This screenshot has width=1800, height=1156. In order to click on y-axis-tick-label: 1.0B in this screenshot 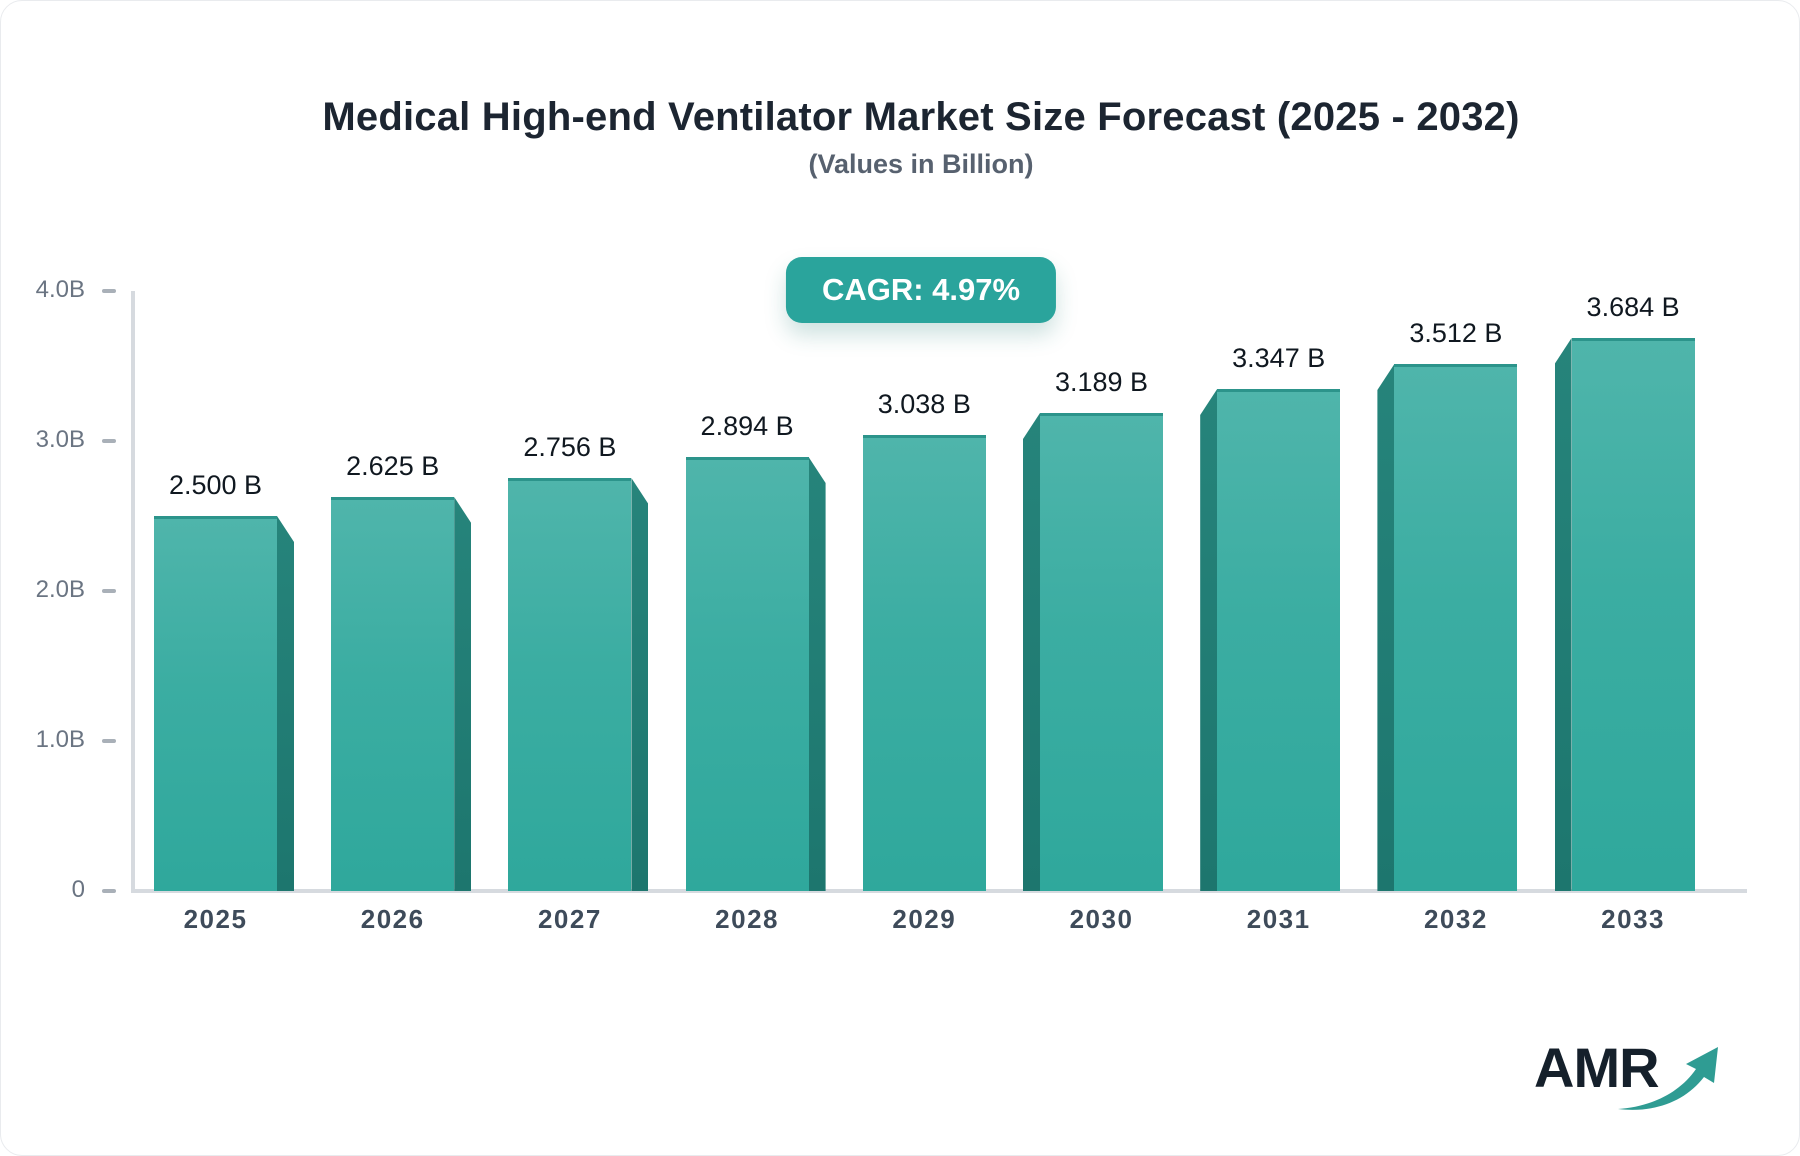, I will do `click(60, 739)`.